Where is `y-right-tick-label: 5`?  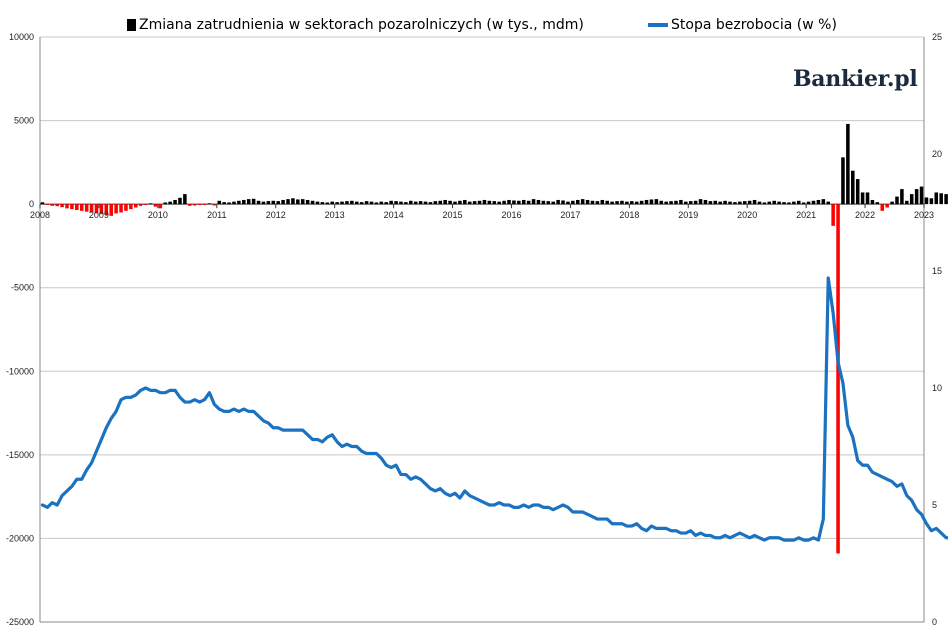 y-right-tick-label: 5 is located at coordinates (934, 505).